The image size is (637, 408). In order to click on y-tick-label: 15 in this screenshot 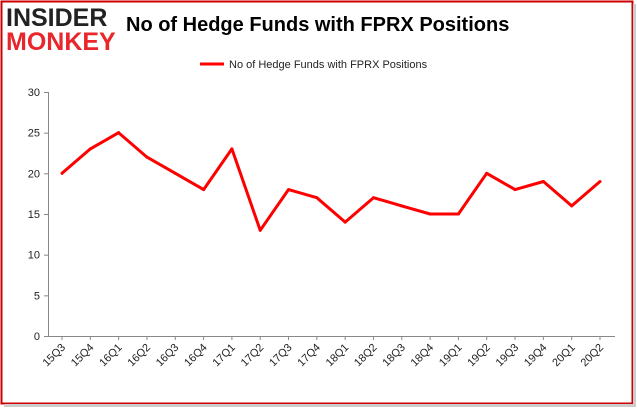, I will do `click(34, 215)`.